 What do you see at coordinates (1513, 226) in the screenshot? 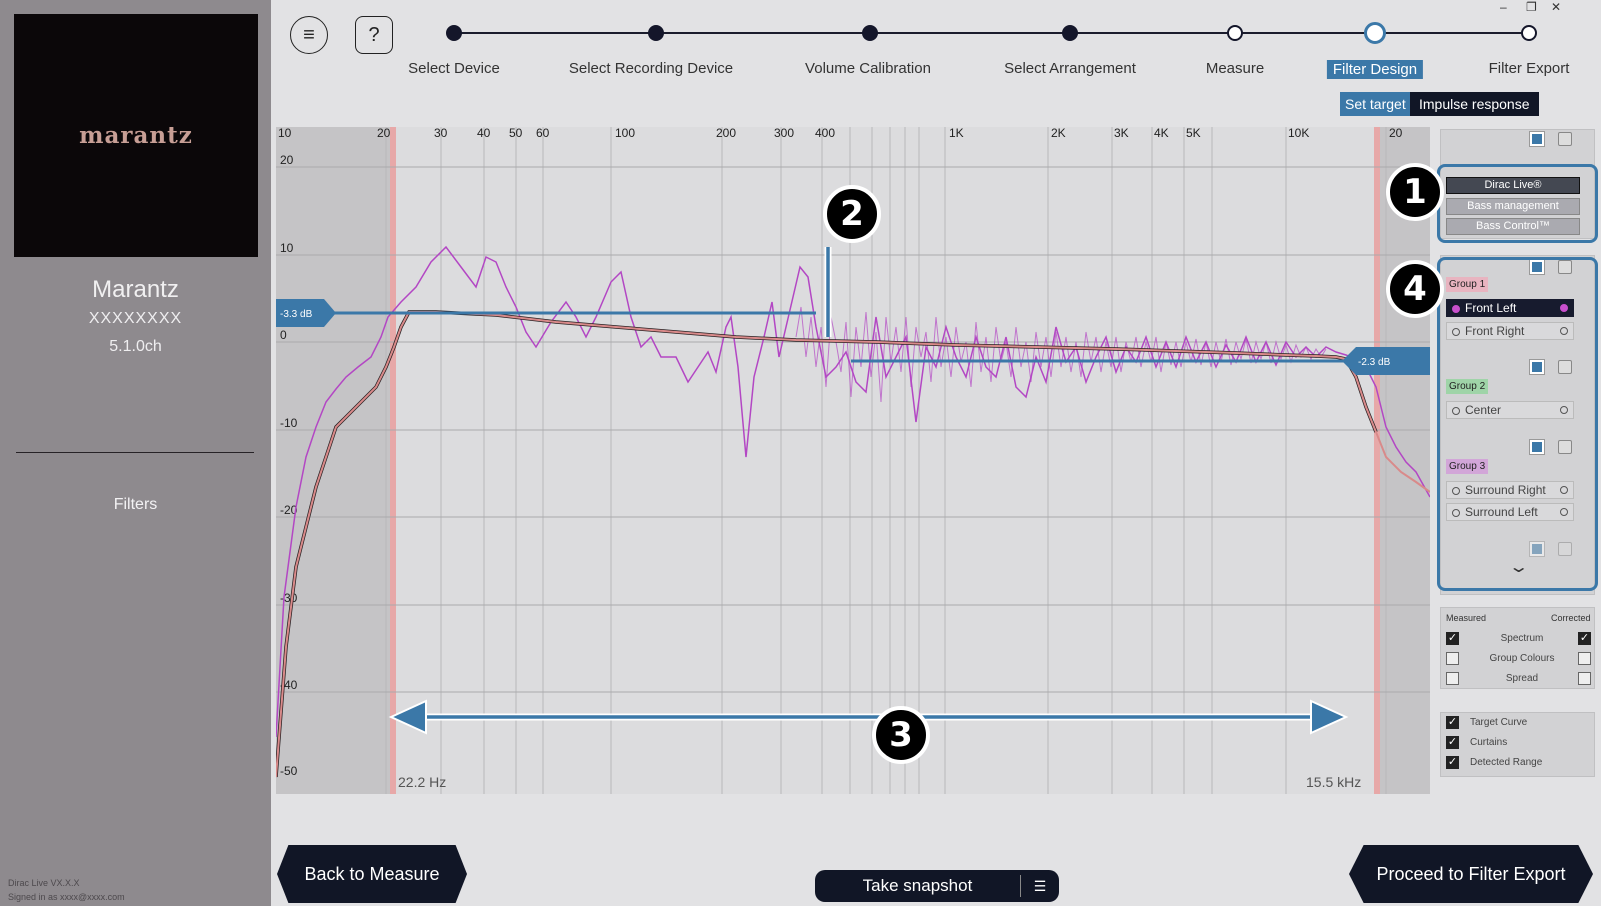
I see `mode-bass-control: Bass Control™` at bounding box center [1513, 226].